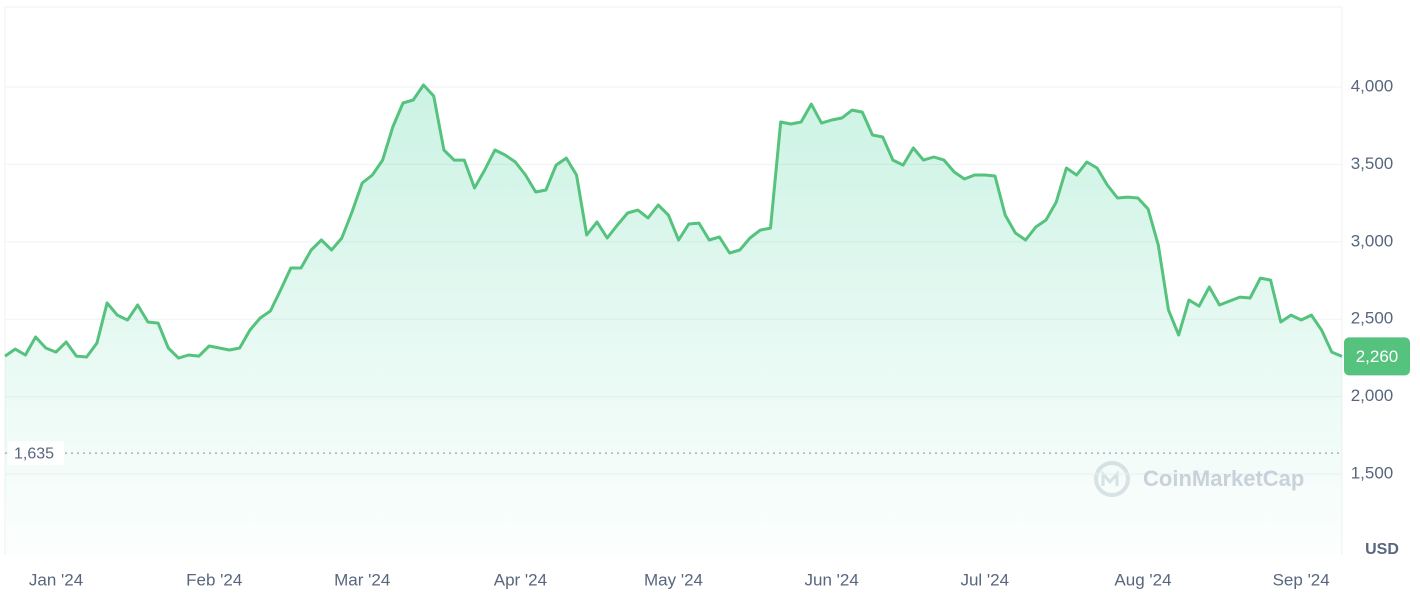  What do you see at coordinates (984, 579) in the screenshot?
I see `x-tick-label: Jul '24` at bounding box center [984, 579].